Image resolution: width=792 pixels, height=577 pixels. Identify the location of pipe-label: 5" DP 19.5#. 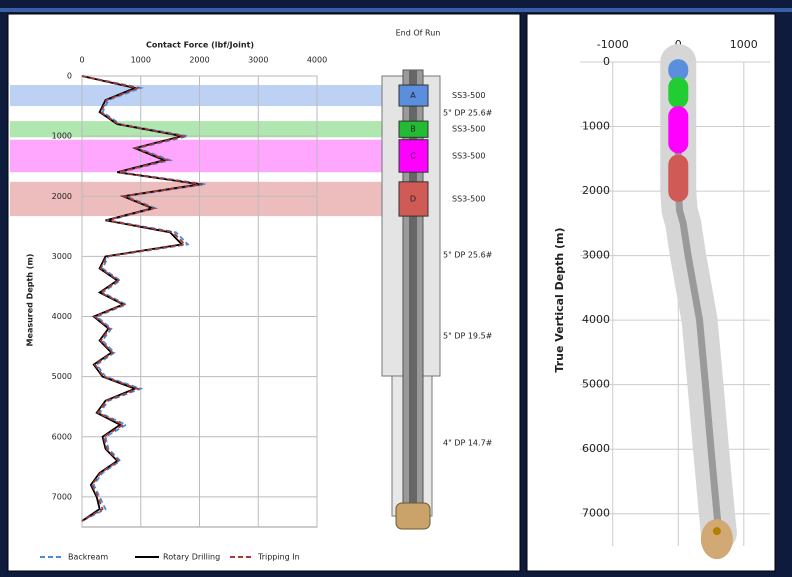
(468, 336).